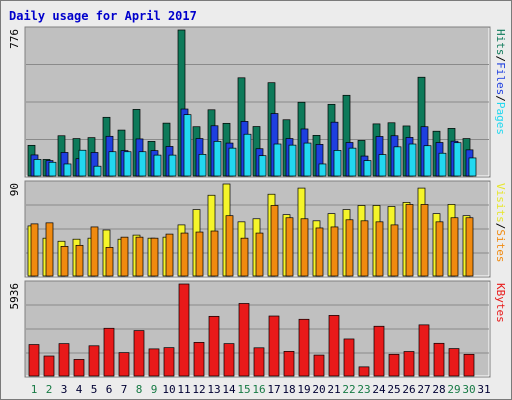 This screenshot has width=512, height=400. I want to click on x-tick-label-25: 25, so click(393, 389).